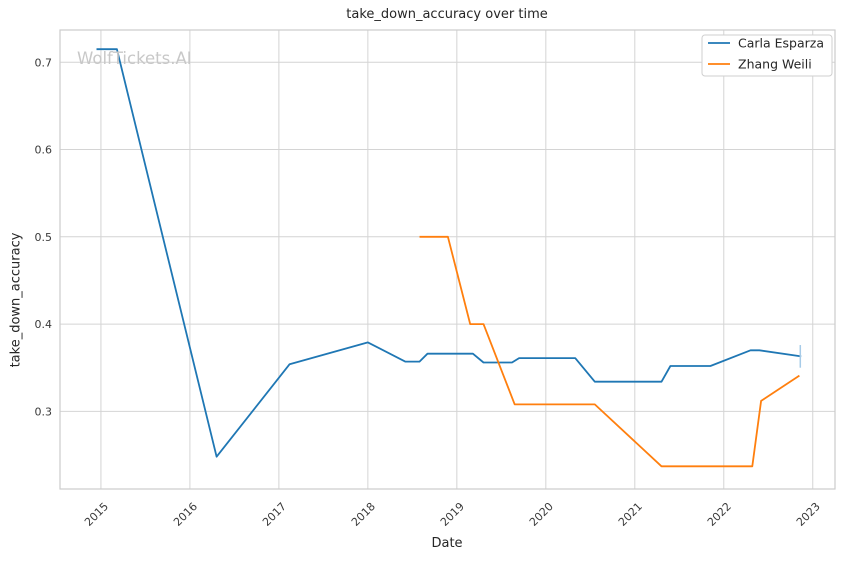  What do you see at coordinates (781, 43) in the screenshot?
I see `legend-label: Carla Esparza` at bounding box center [781, 43].